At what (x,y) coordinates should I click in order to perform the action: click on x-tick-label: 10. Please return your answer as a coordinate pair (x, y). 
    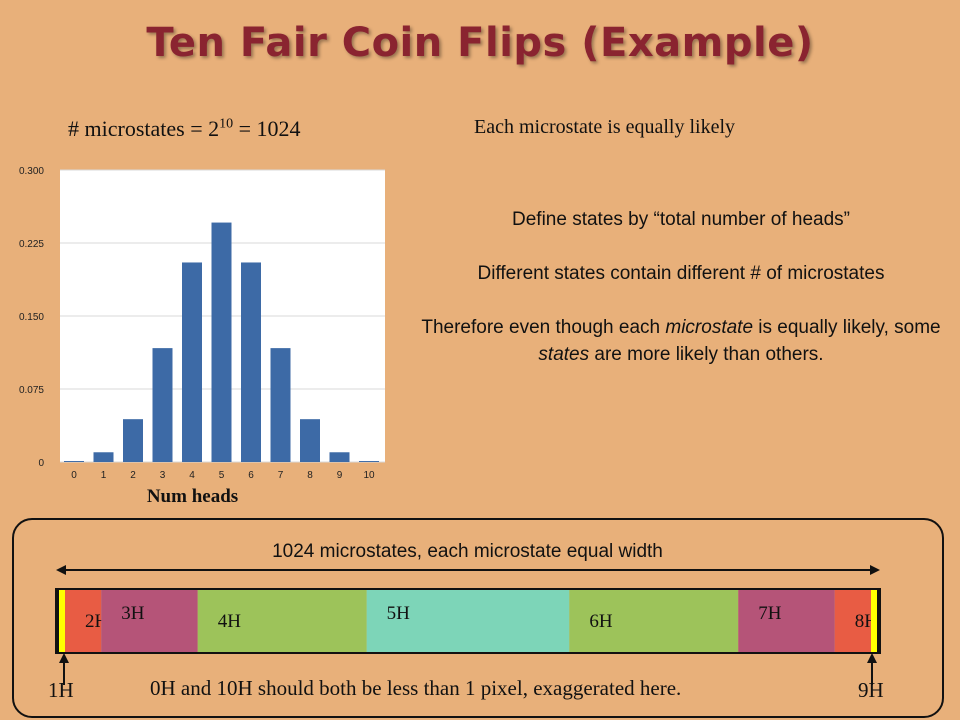
    Looking at the image, I should click on (369, 475).